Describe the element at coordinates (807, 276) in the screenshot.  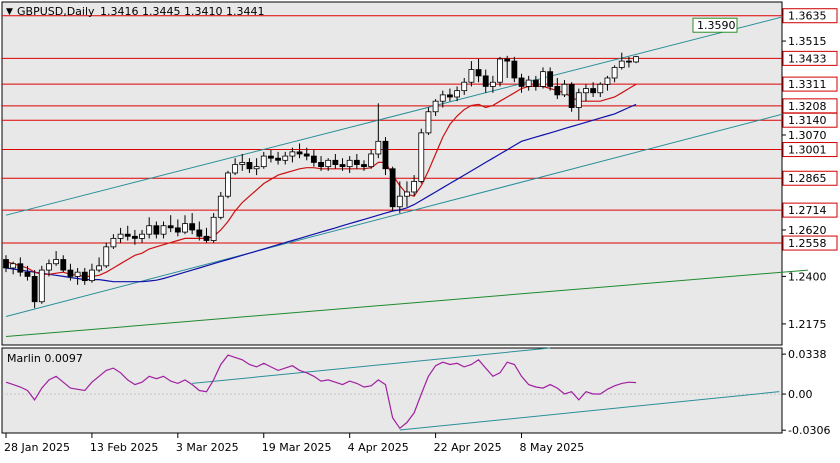
I see `y-tick-label-12: 1.2400` at that location.